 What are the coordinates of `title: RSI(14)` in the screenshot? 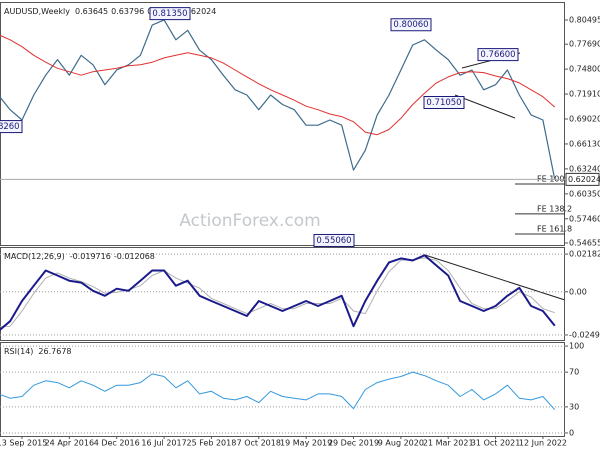 It's located at (18, 351).